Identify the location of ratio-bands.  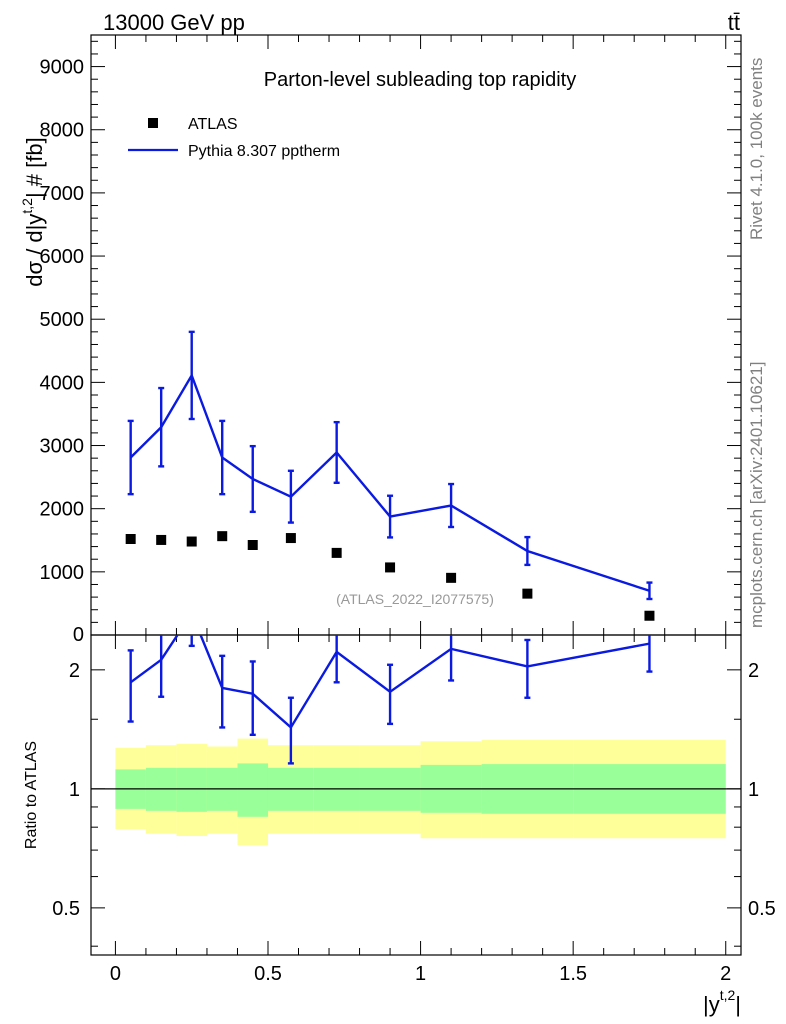
(420, 792).